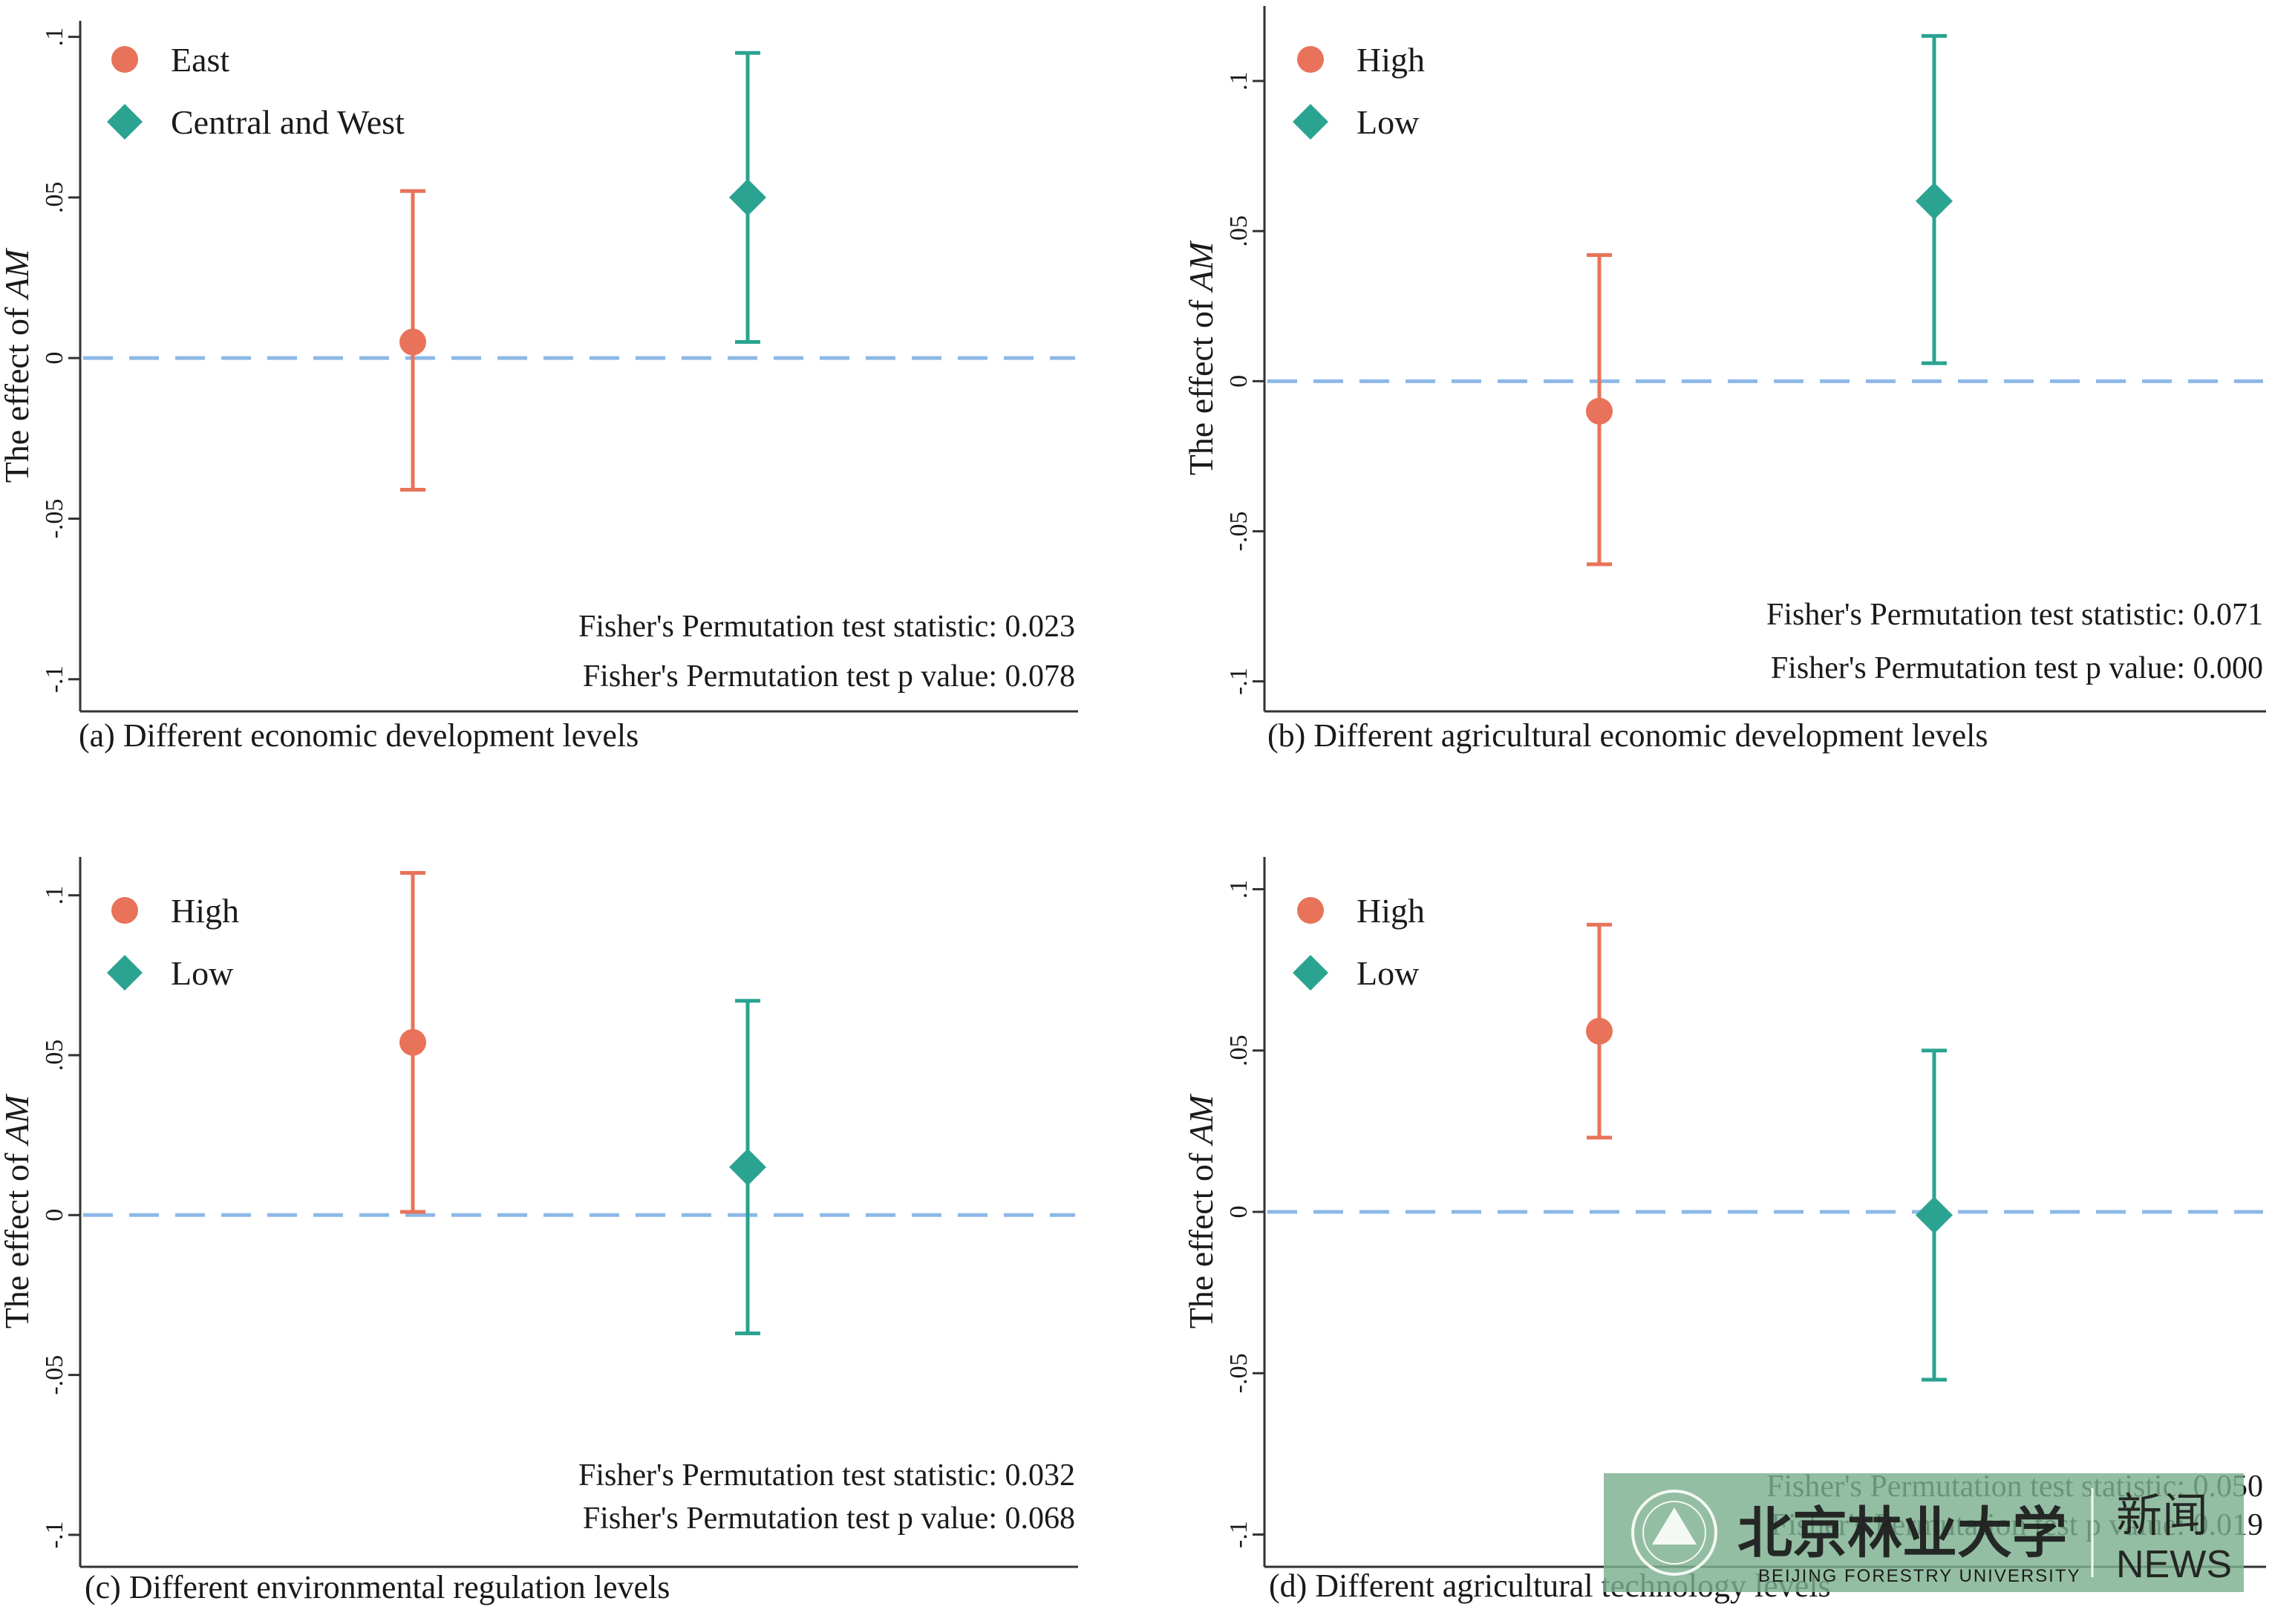 This screenshot has height=1624, width=2272. What do you see at coordinates (200, 60) in the screenshot?
I see `legend-label: East` at bounding box center [200, 60].